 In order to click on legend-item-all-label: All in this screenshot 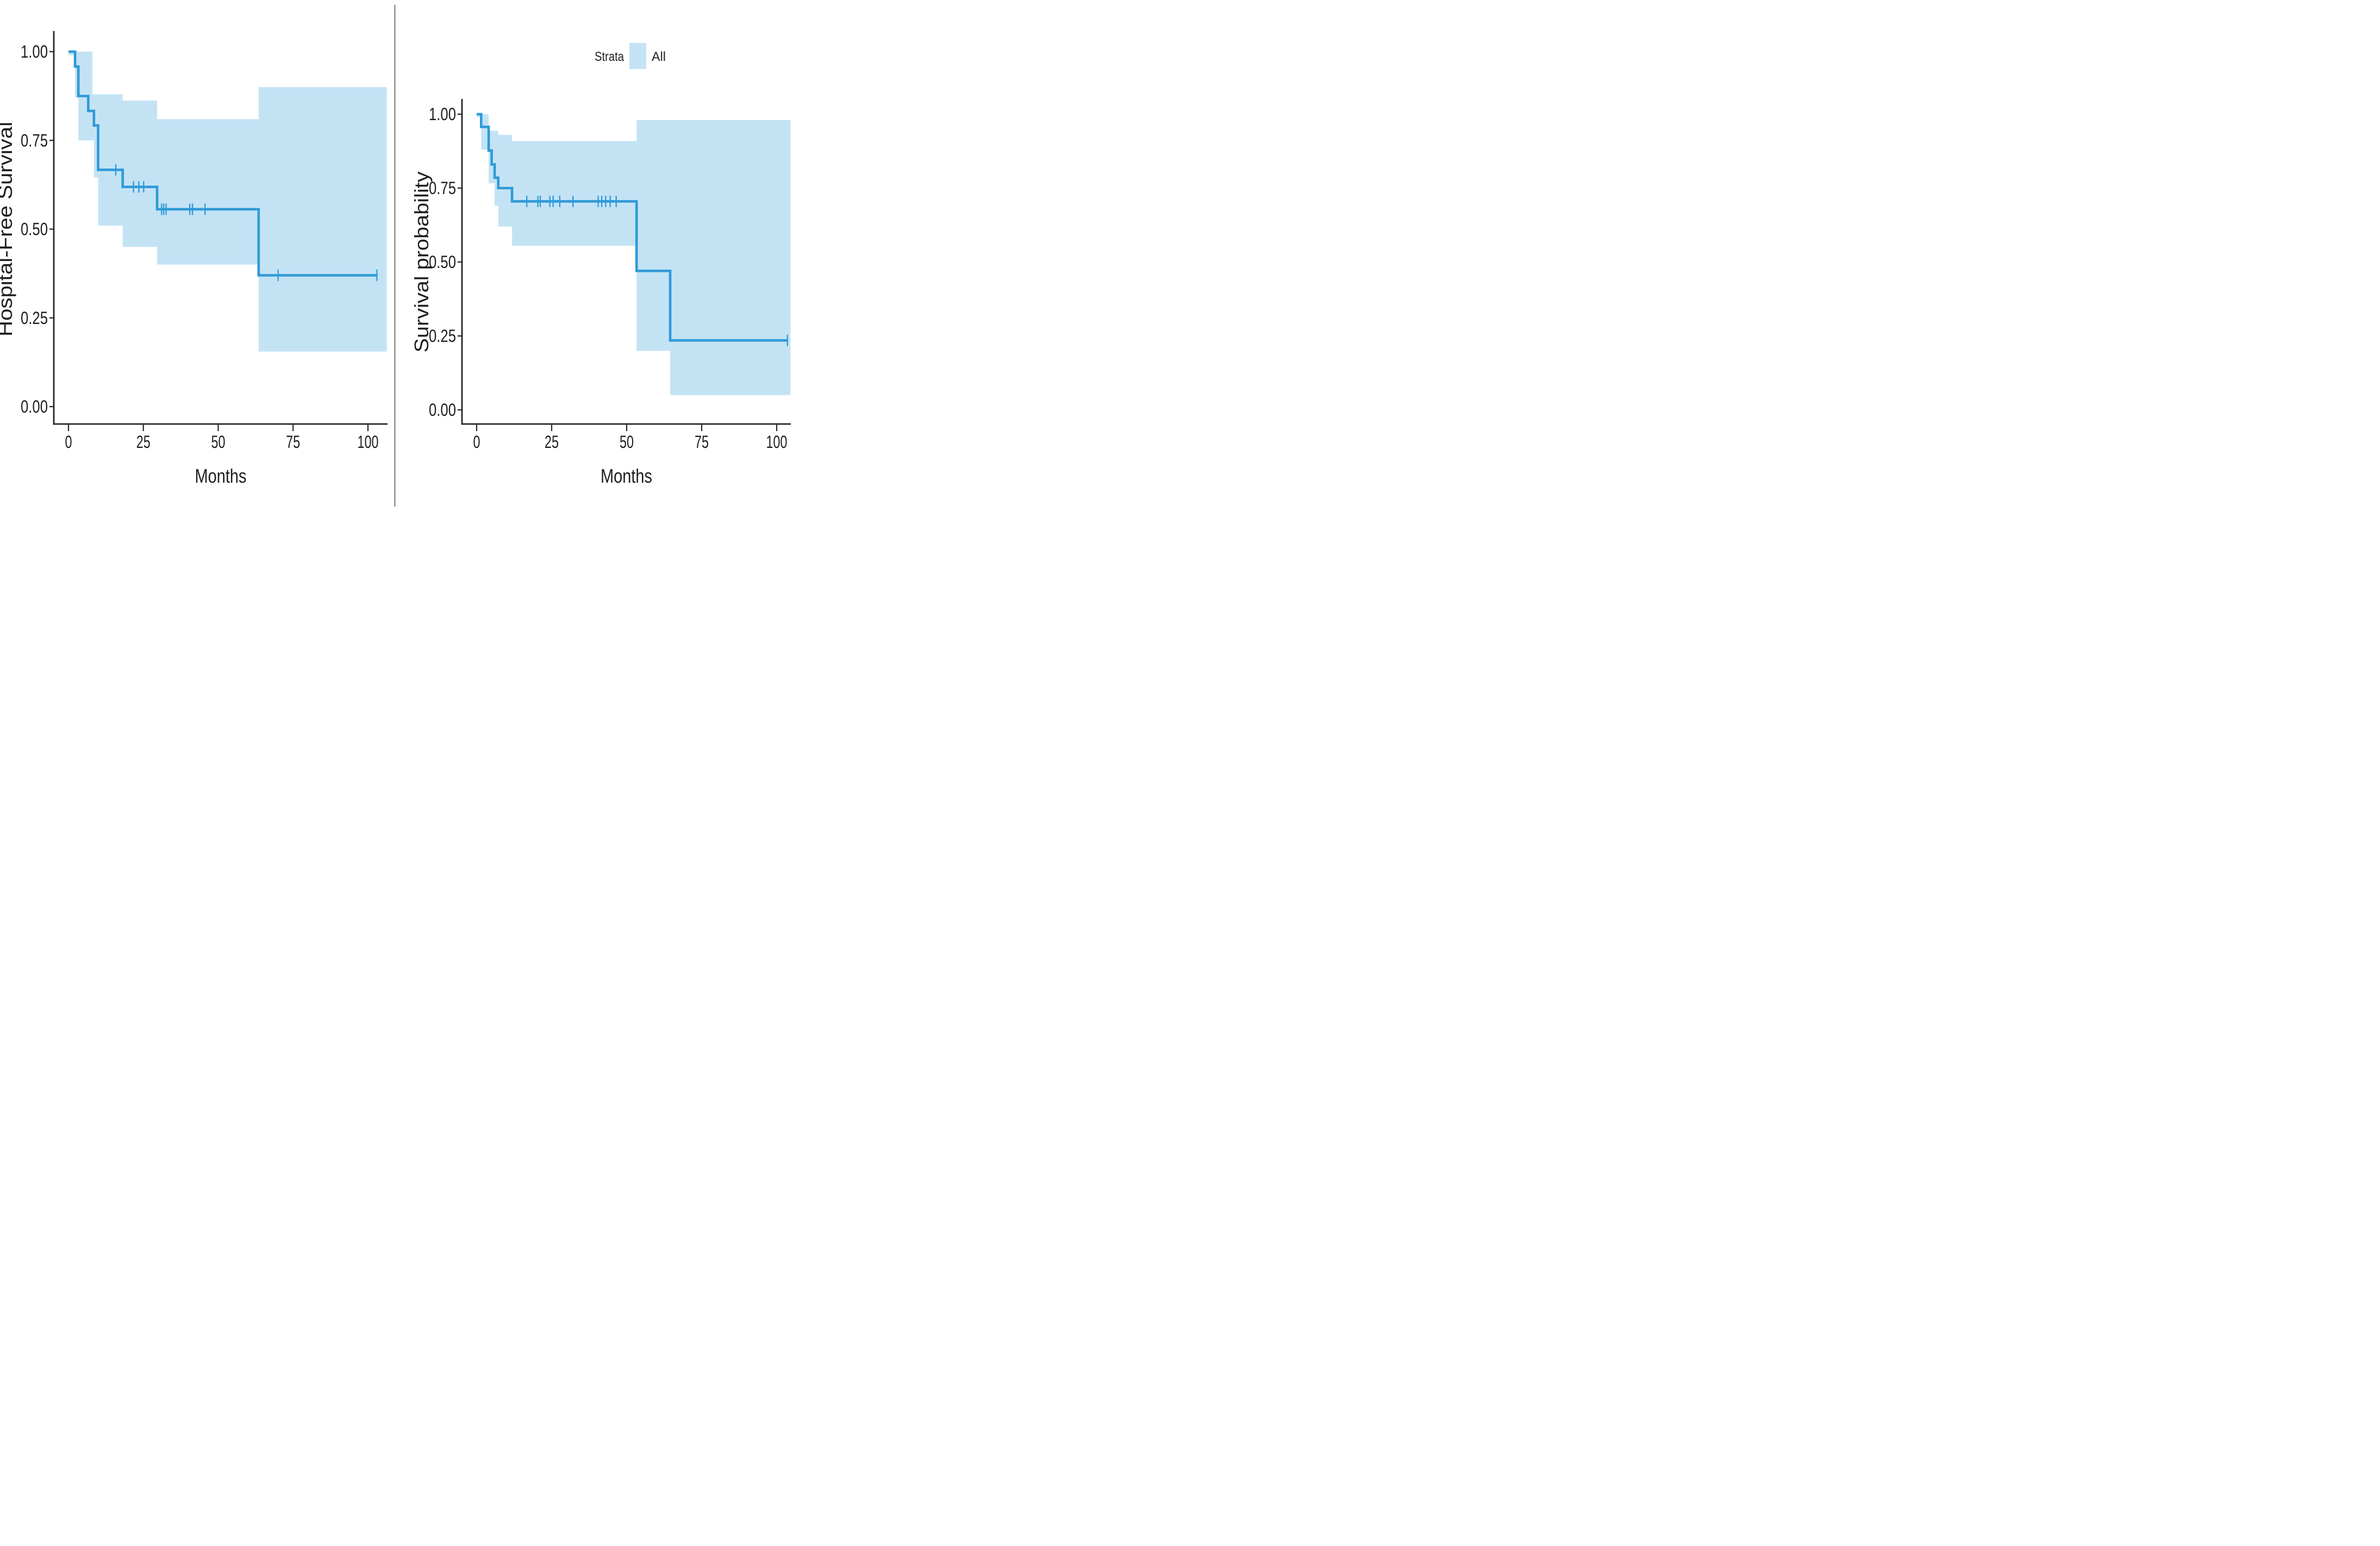, I will do `click(659, 56)`.